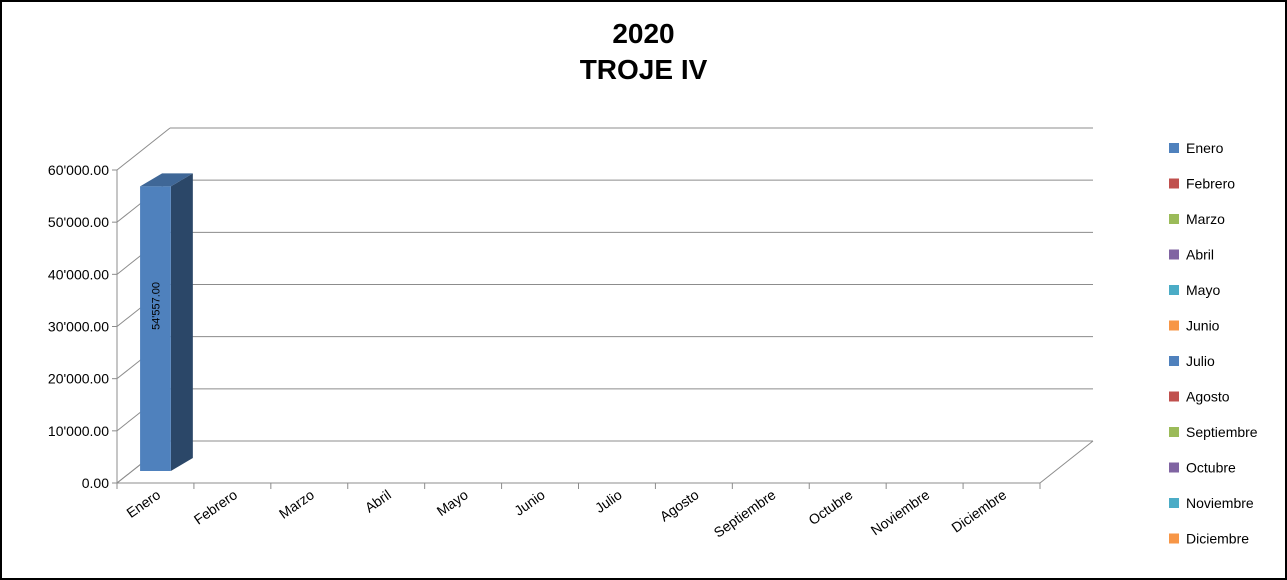  Describe the element at coordinates (378, 500) in the screenshot. I see `x-tick-label: Abril` at that location.